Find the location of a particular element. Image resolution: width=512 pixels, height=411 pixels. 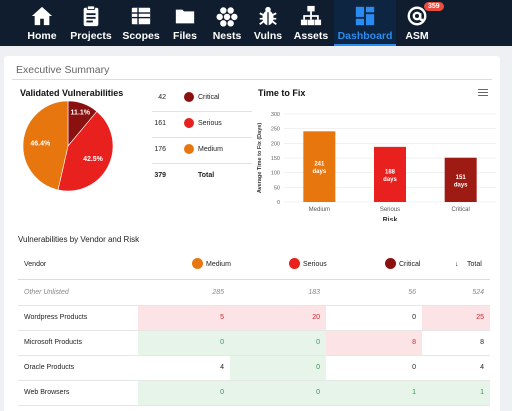

nav-dashboard: Dashboard is located at coordinates (365, 23).